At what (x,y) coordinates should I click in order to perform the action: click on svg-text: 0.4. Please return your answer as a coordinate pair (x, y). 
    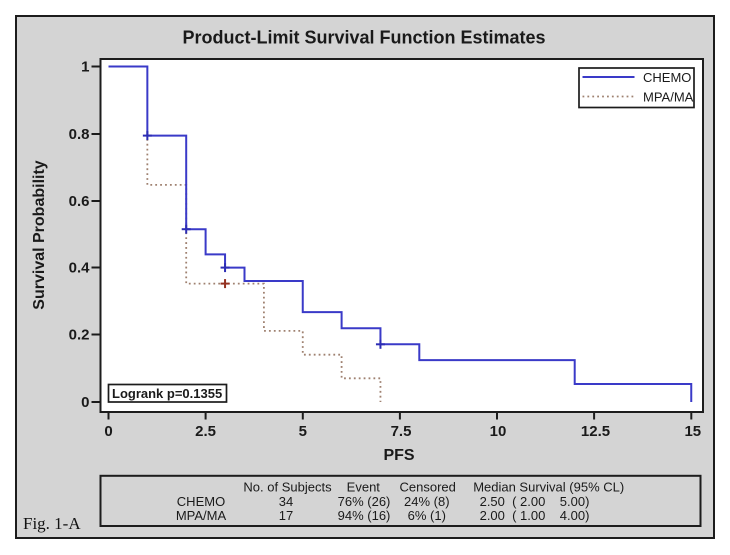
    Looking at the image, I should click on (80, 268).